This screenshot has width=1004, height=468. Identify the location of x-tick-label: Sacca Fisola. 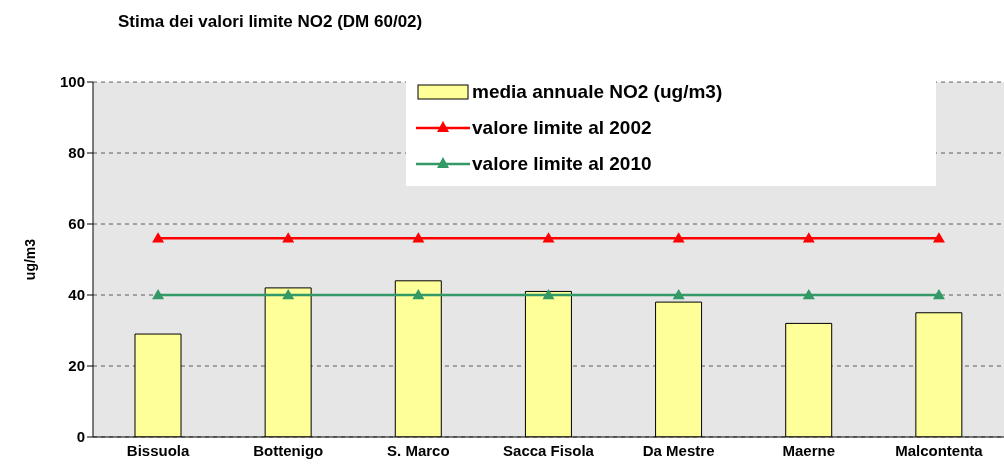
(549, 450).